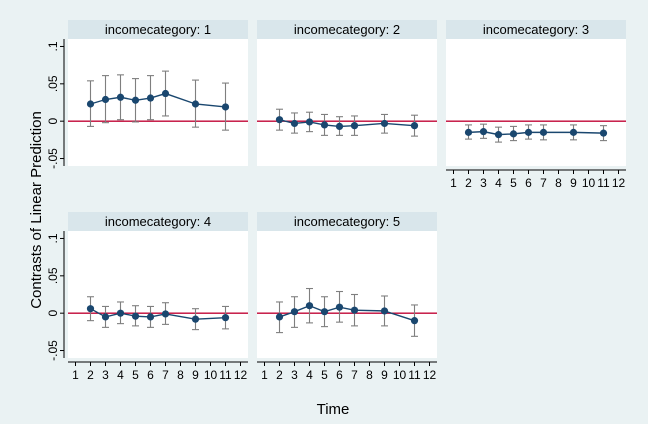 This screenshot has height=424, width=648. I want to click on panel-1: incomecategory: 1 -.05 0 .05 .1, so click(147, 94).